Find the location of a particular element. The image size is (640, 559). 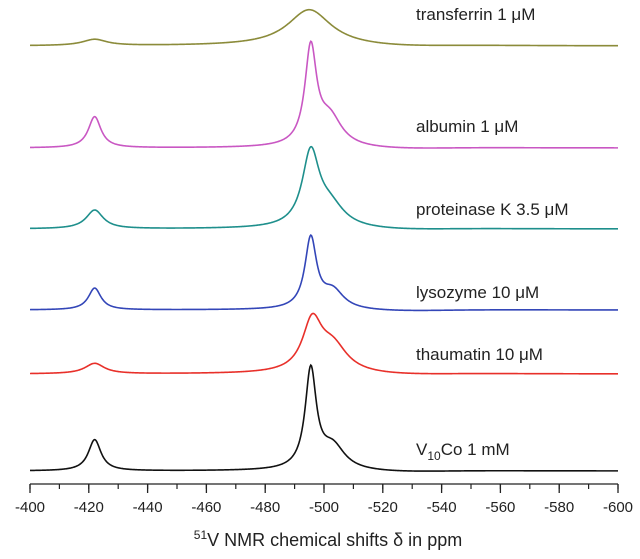

x-axis-title-main: V NMR chemical shifts δ in ppm is located at coordinates (334, 540).